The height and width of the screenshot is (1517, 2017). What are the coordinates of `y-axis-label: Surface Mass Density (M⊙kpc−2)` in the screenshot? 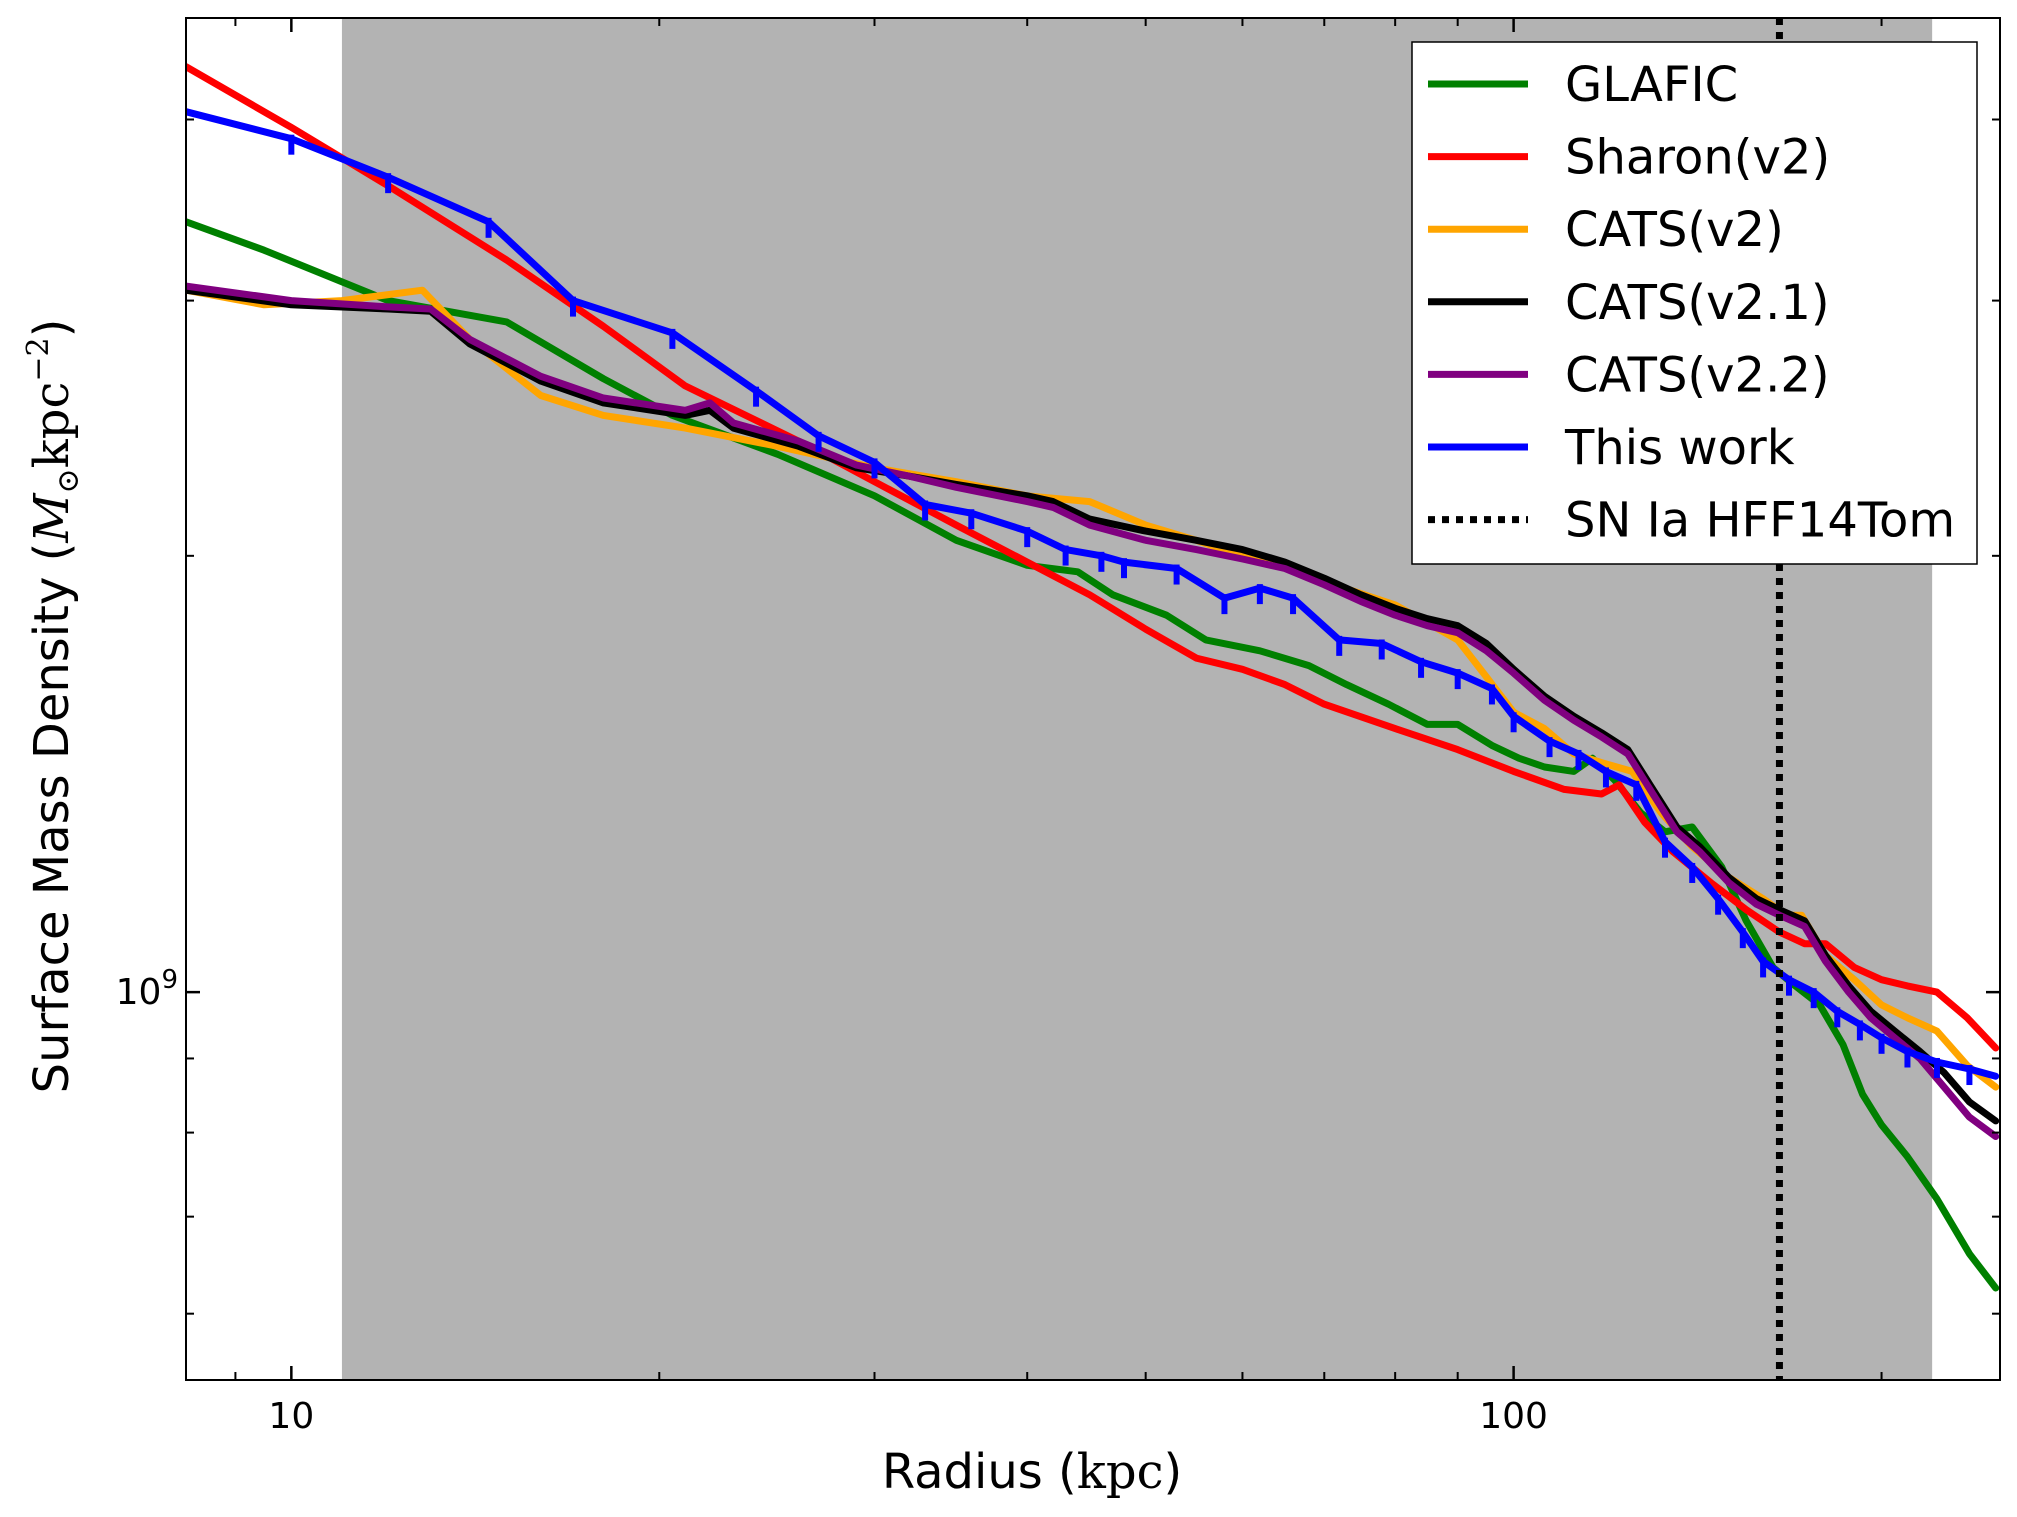 It's located at (53, 706).